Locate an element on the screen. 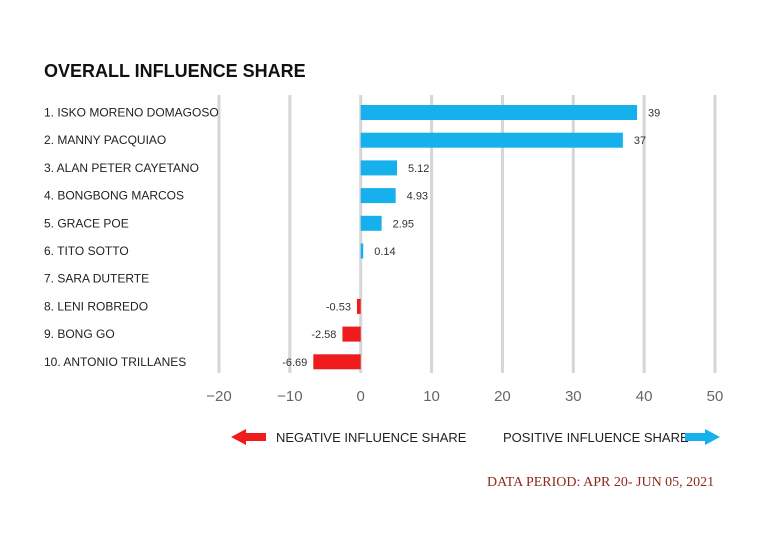  value-label: 37 is located at coordinates (640, 141).